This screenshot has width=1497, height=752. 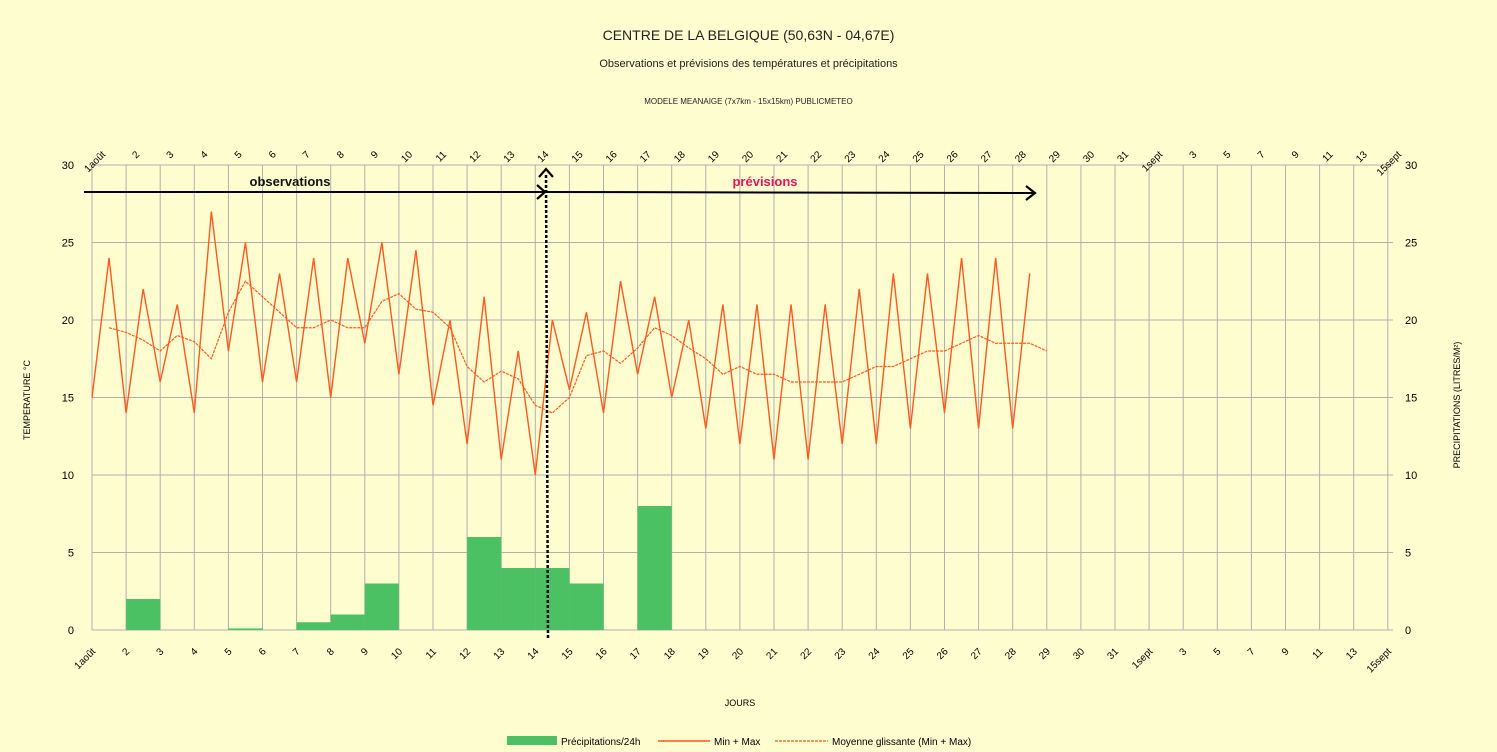 I want to click on x-tick-label-top: 23, so click(x=851, y=157).